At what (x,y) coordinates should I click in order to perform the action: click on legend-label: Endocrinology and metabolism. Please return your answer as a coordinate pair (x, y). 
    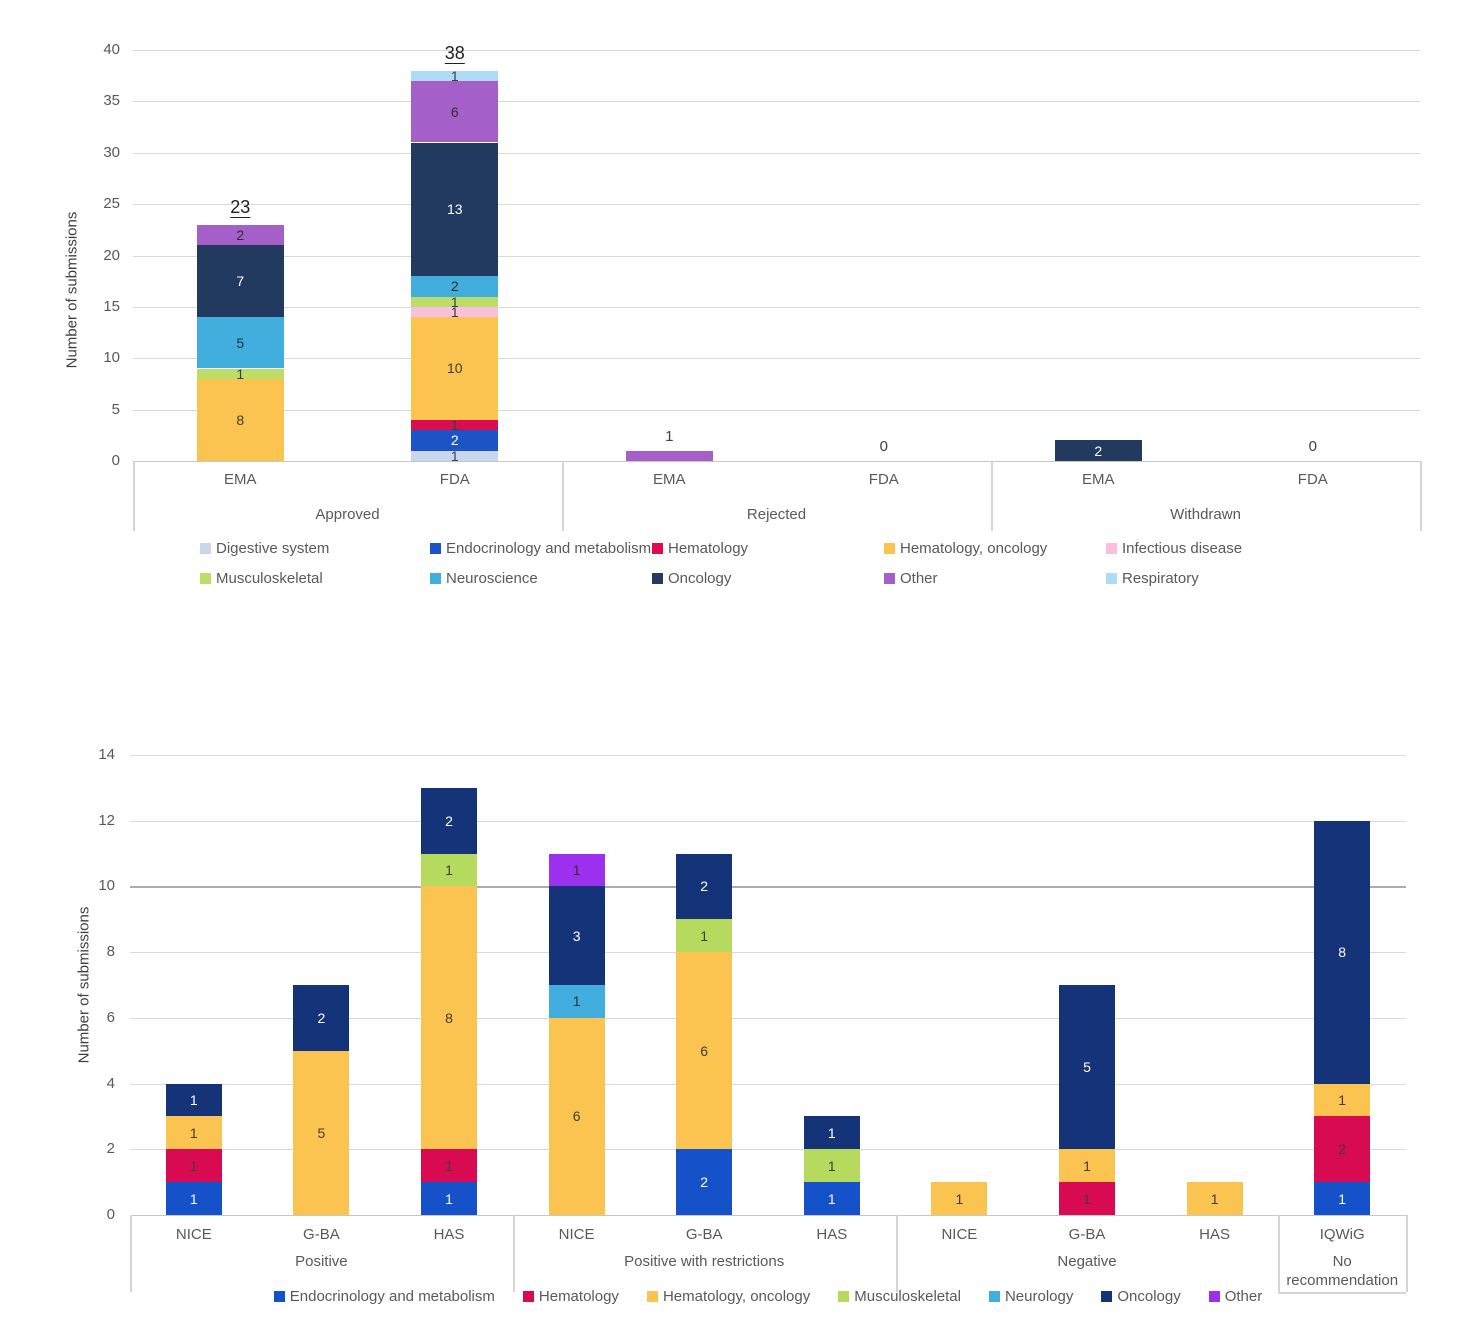
    Looking at the image, I should click on (392, 1296).